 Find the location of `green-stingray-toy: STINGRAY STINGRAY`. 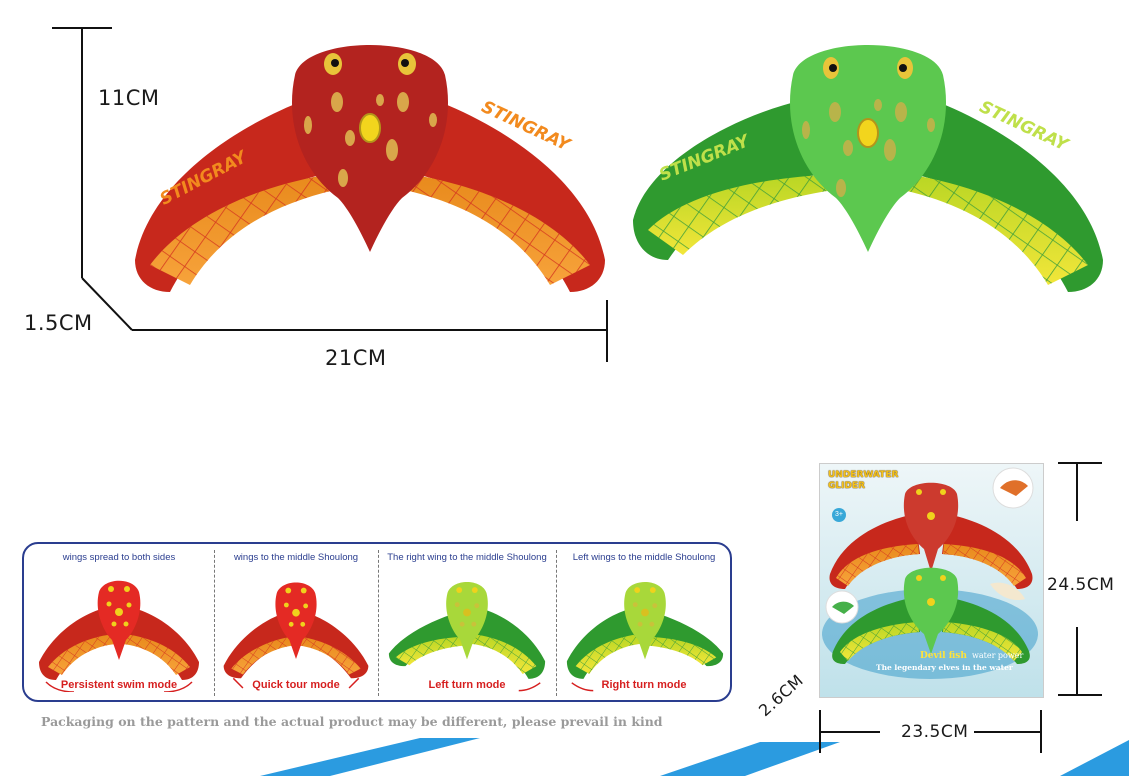

green-stingray-toy: STINGRAY STINGRAY is located at coordinates (868, 168).